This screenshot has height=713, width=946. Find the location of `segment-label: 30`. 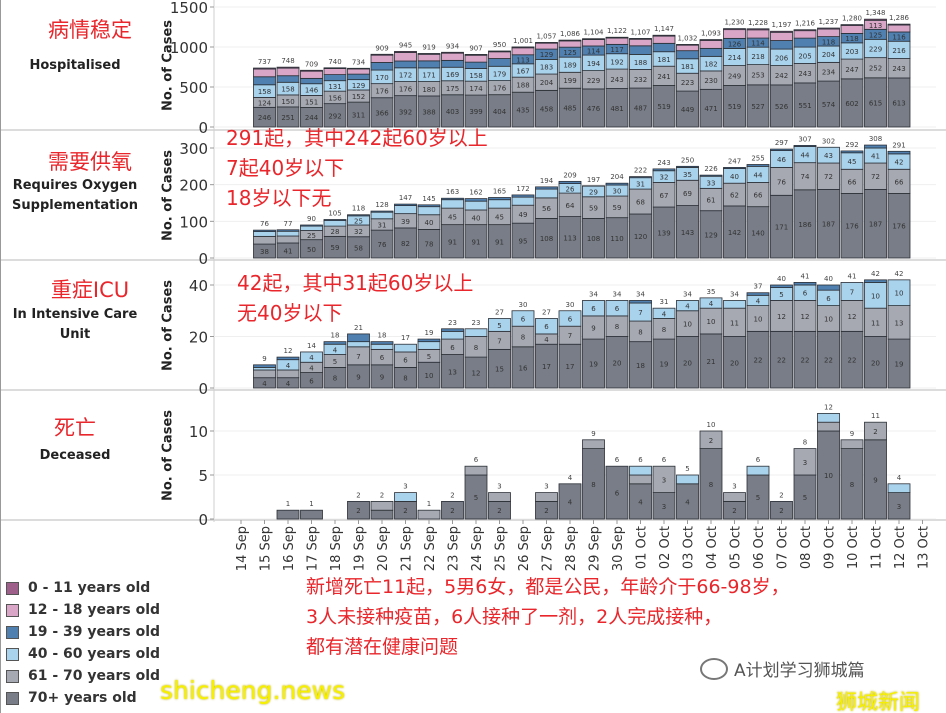

segment-label: 30 is located at coordinates (617, 192).